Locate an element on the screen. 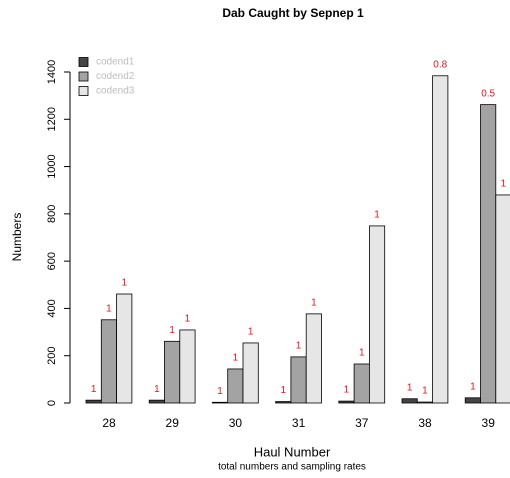  x-tick-label: 29 is located at coordinates (173, 423).